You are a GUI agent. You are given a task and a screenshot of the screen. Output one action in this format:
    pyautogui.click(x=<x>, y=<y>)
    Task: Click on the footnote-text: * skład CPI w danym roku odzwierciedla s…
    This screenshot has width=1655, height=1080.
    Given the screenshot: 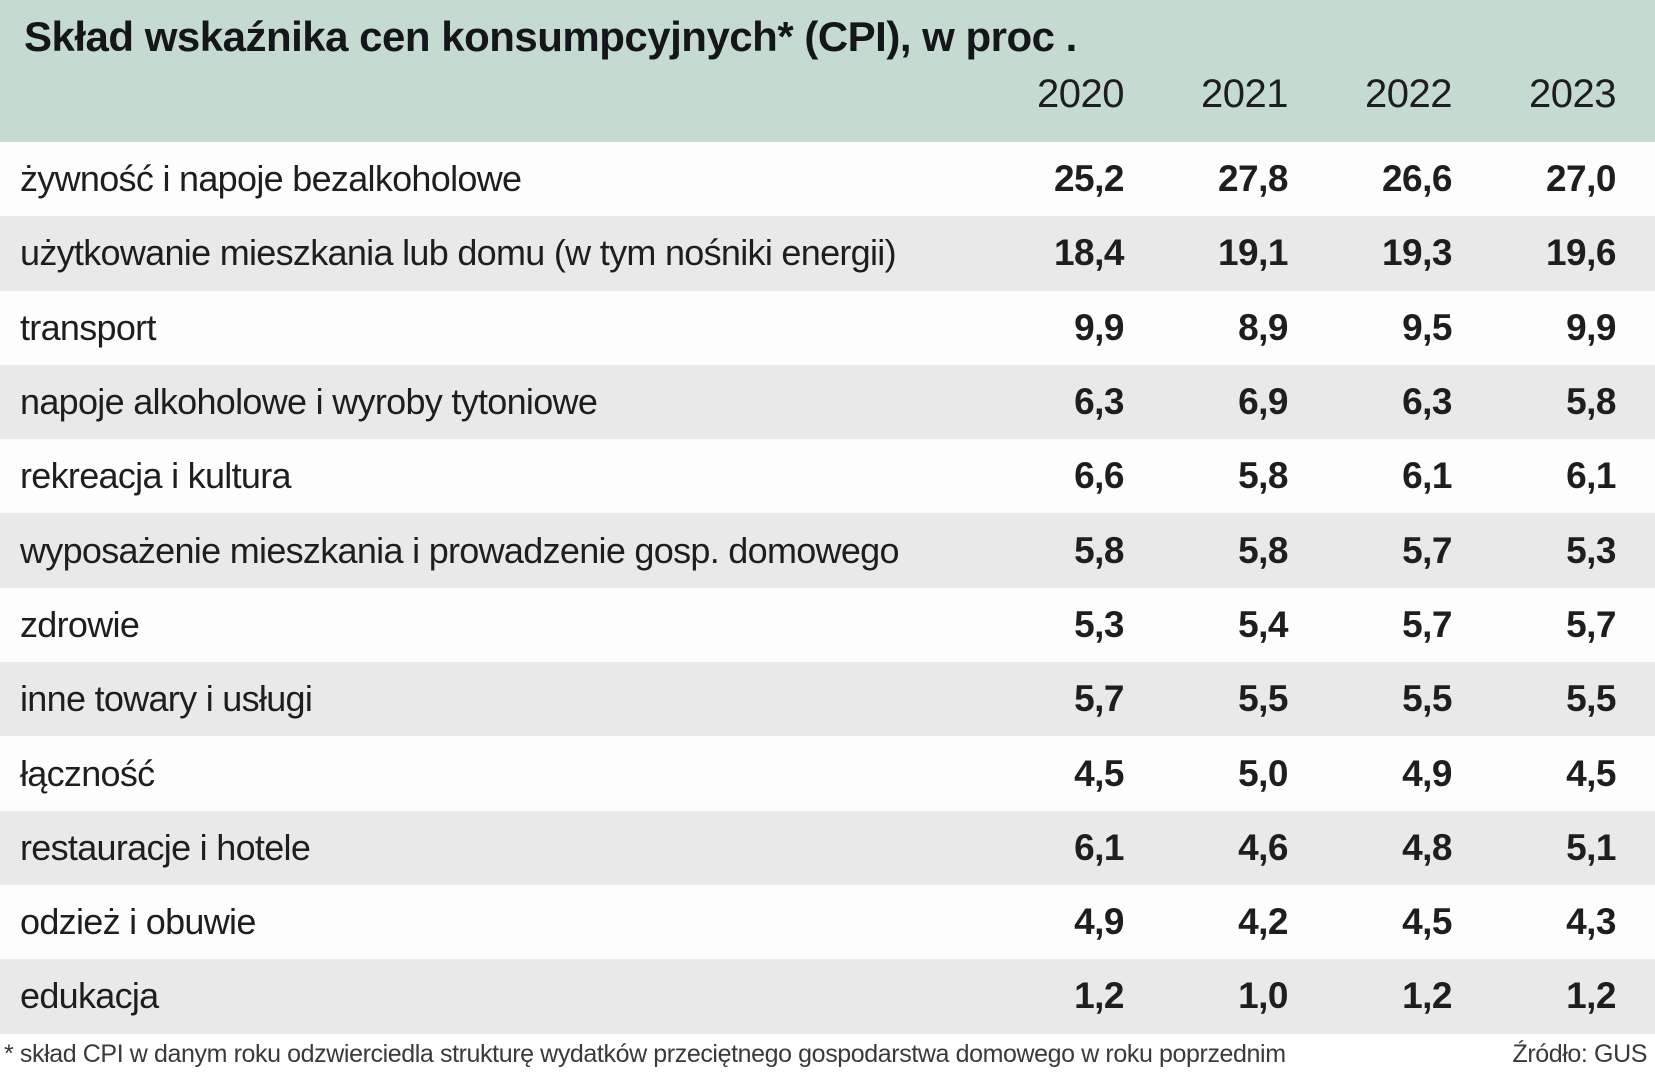 What is the action you would take?
    pyautogui.click(x=645, y=1054)
    